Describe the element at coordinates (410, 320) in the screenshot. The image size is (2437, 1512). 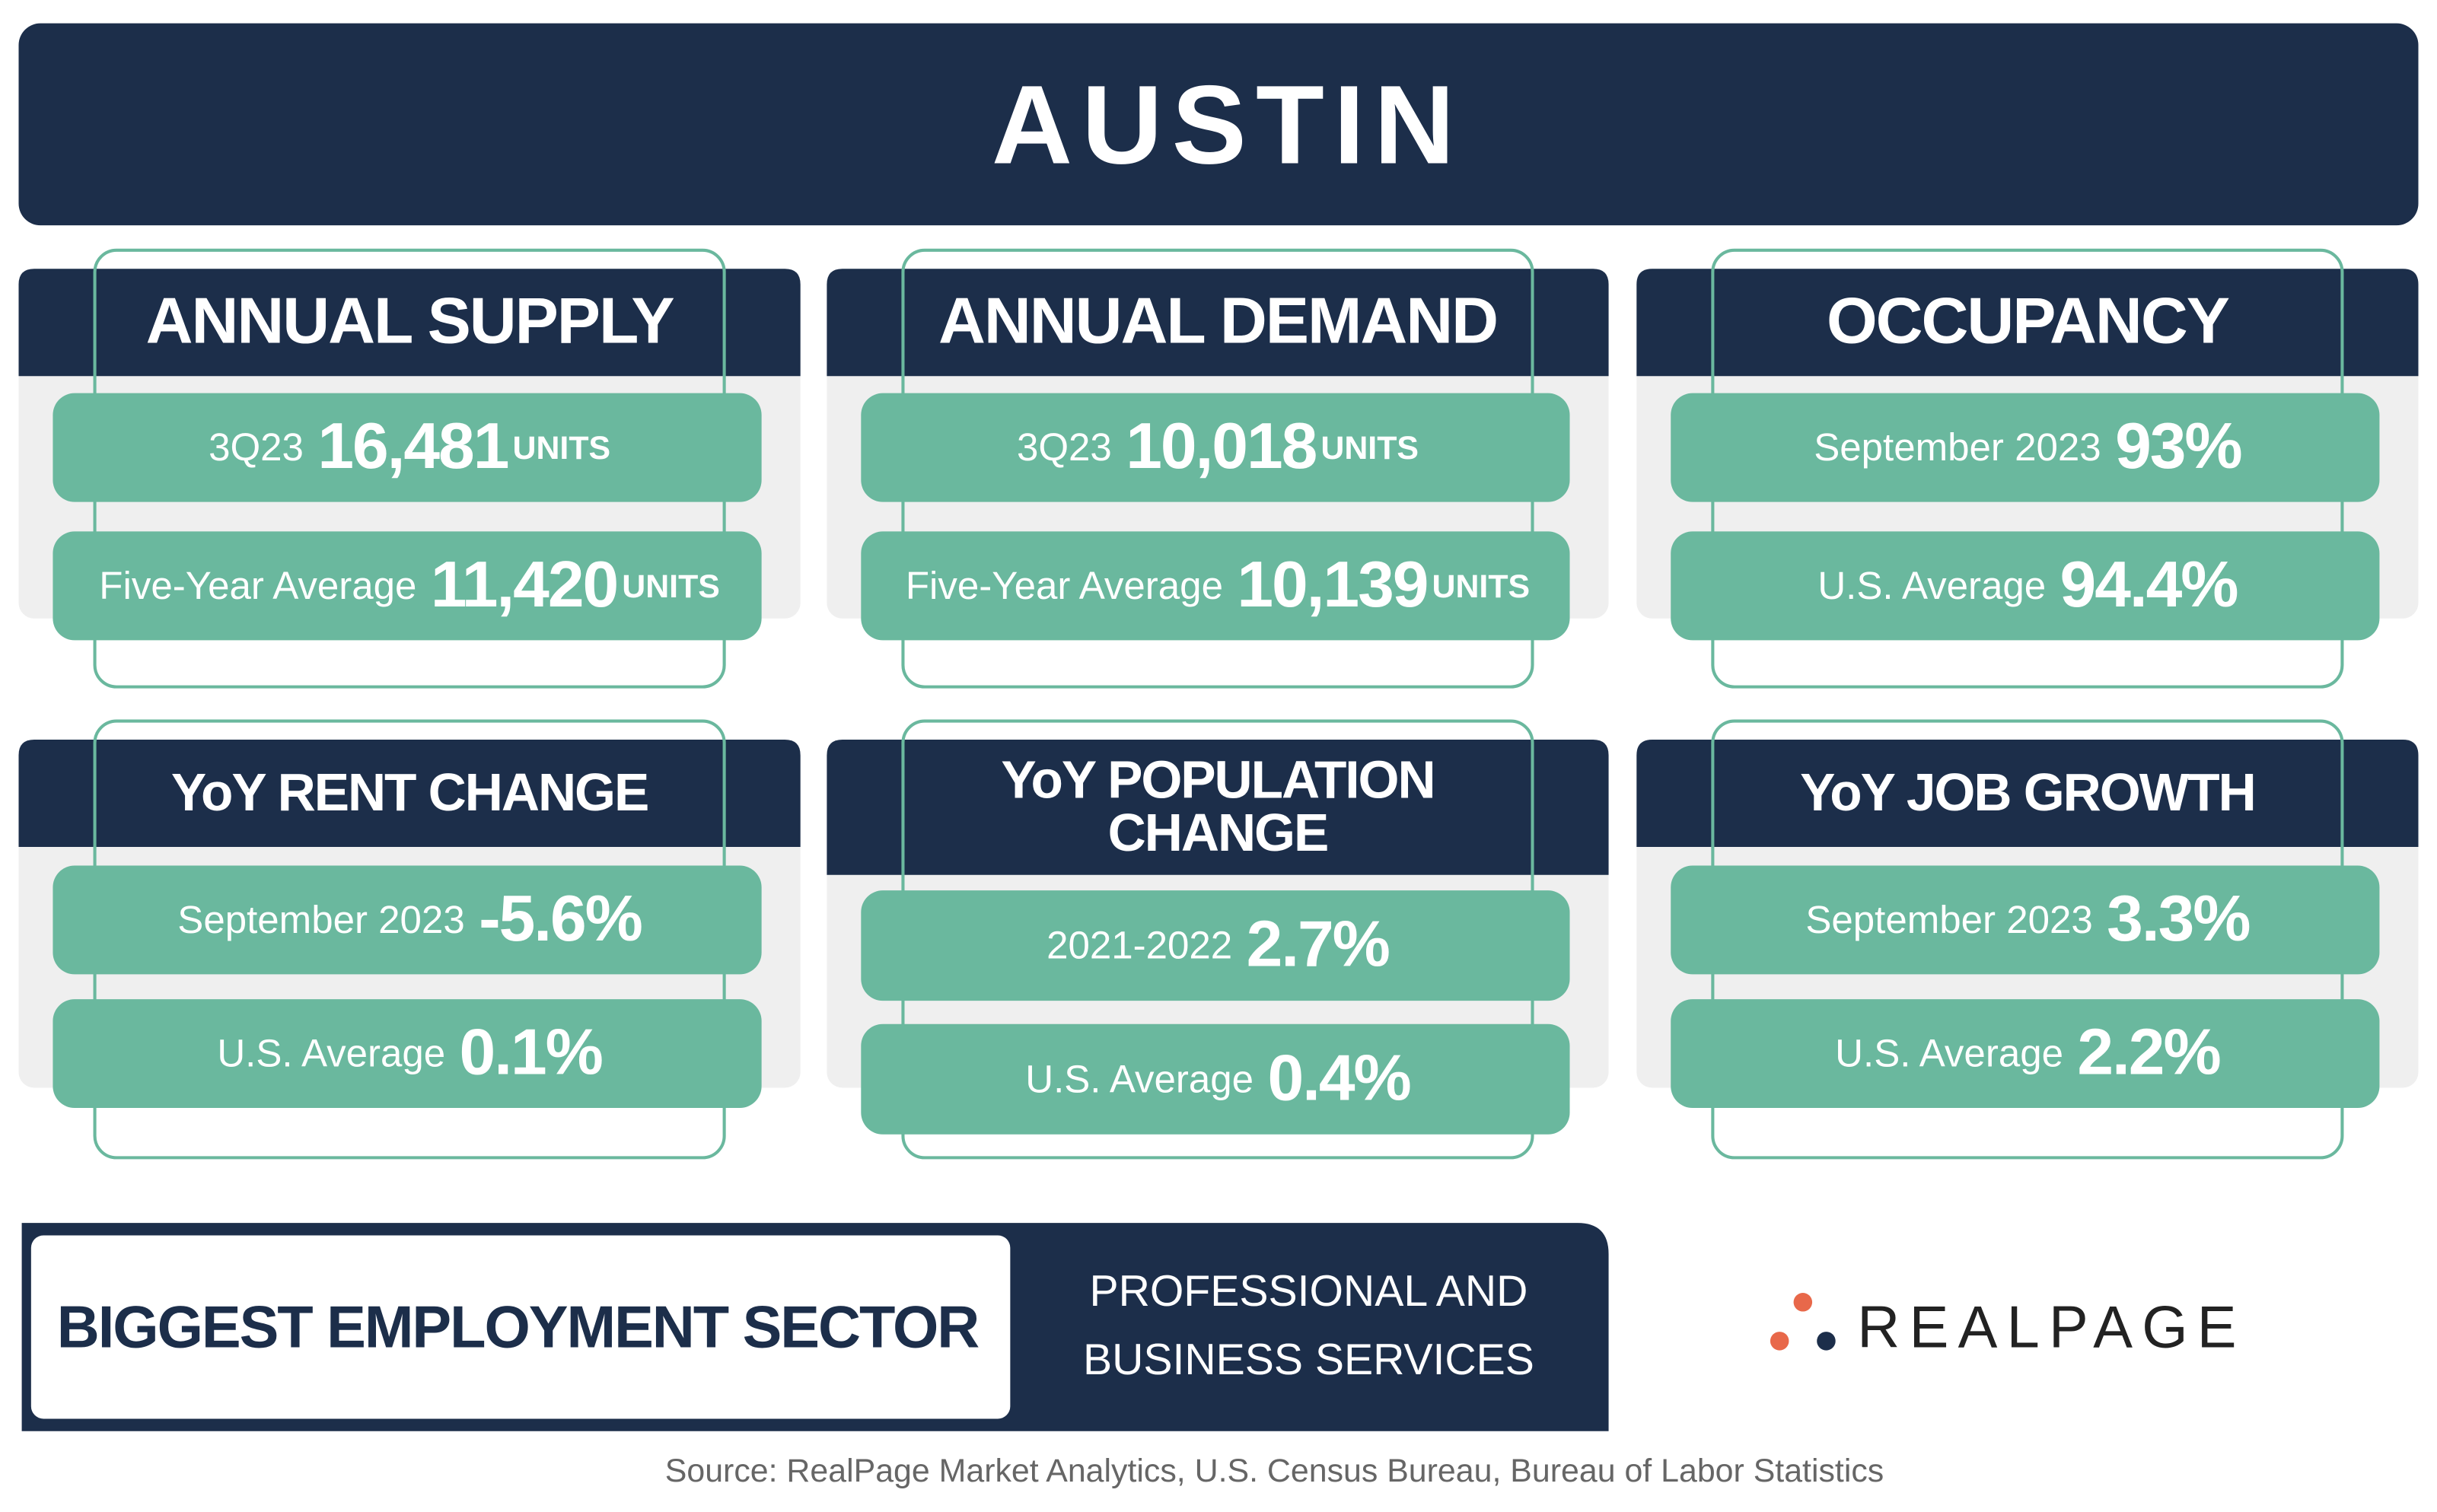
I see `card-title: ANNUAL SUPPLY` at that location.